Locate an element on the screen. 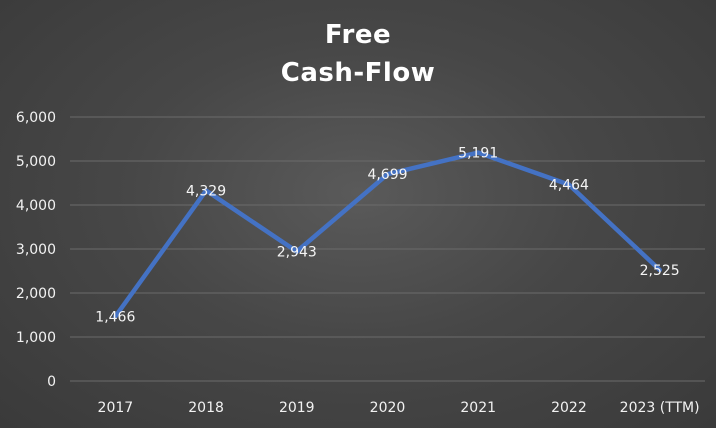 The image size is (716, 428). y-tick-label: 0 is located at coordinates (51, 382).